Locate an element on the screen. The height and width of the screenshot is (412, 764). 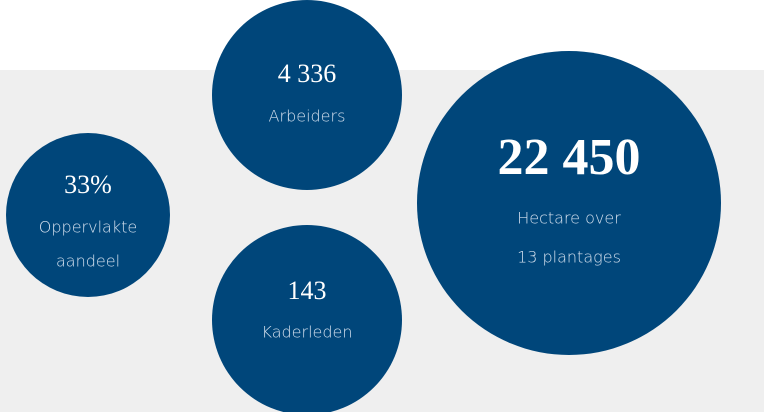
stat-value: 4 336 is located at coordinates (307, 73).